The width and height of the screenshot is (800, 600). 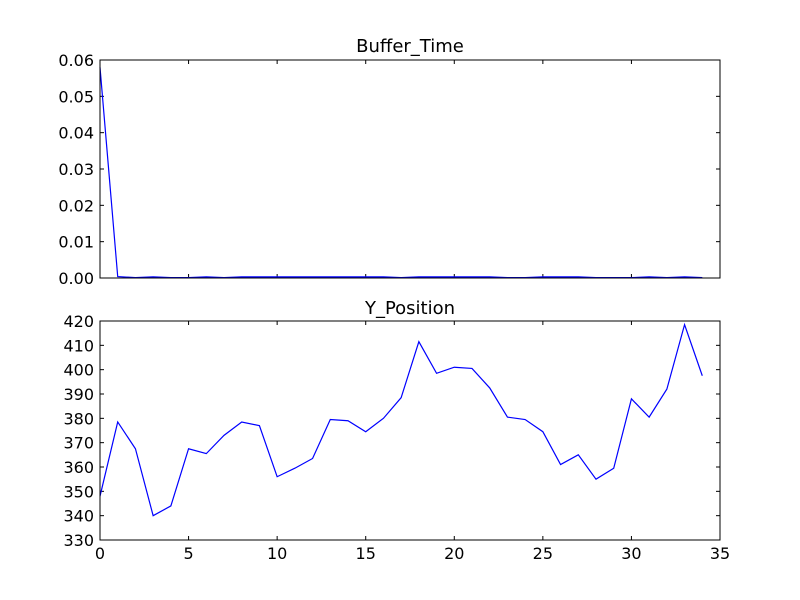 I want to click on chart-title: Y_Position, so click(x=409, y=308).